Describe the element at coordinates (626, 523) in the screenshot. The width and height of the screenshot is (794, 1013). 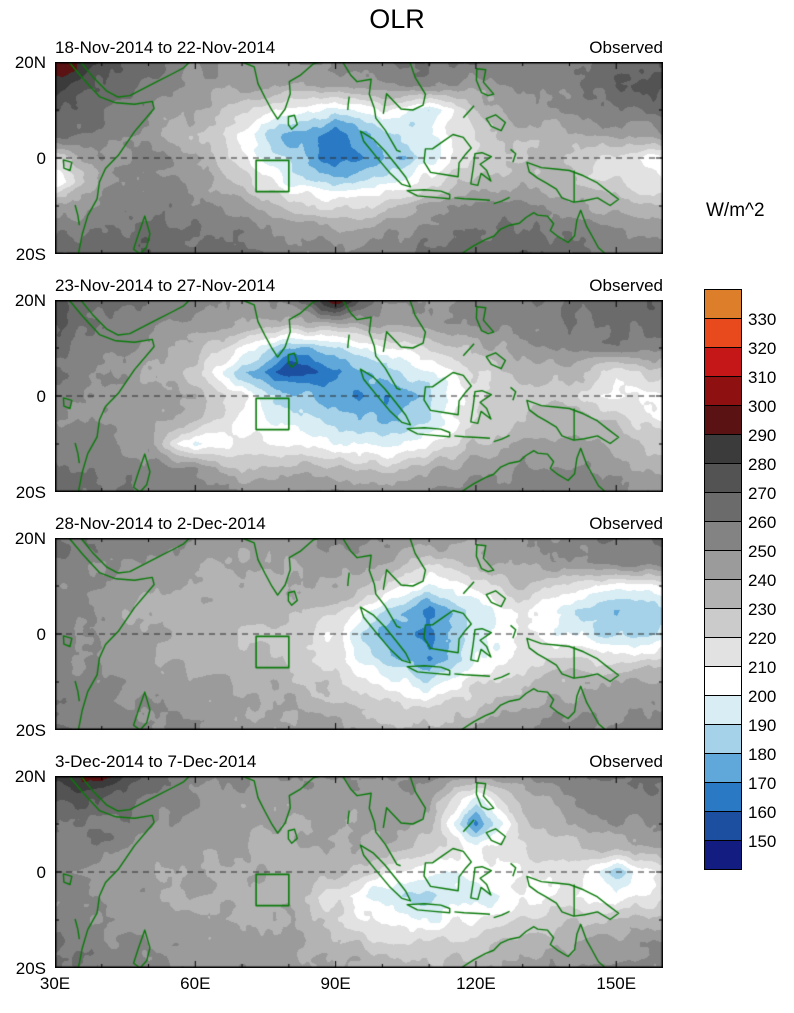
I see `panel-3-source-label: Observed` at that location.